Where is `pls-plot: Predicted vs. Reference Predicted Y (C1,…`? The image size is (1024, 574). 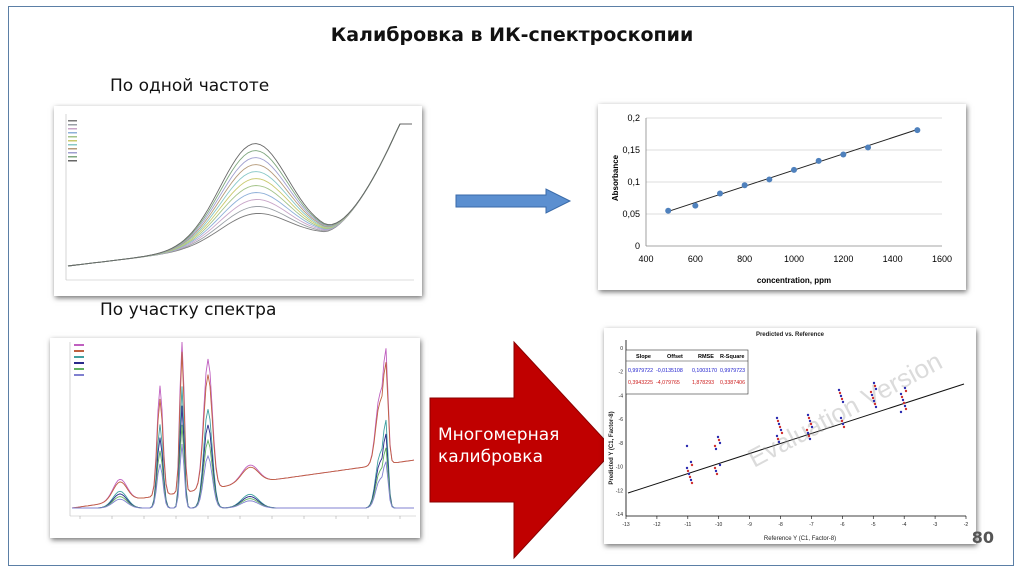 pls-plot: Predicted vs. Reference Predicted Y (C1,… is located at coordinates (789, 437).